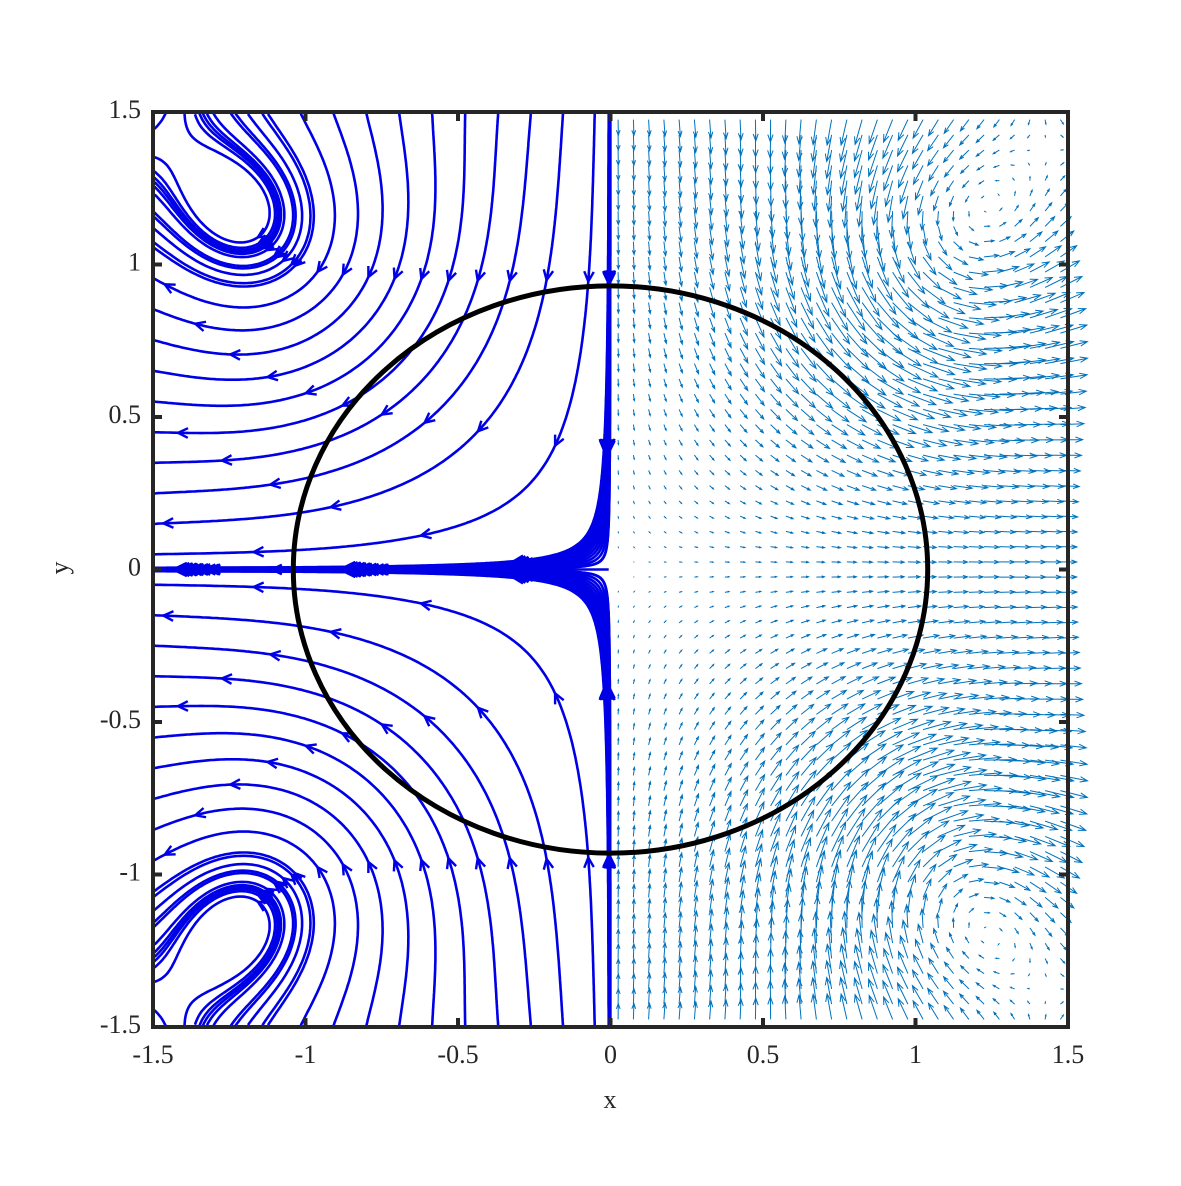 The width and height of the screenshot is (1181, 1186). I want to click on x-tick-label: -1.5, so click(152, 1054).